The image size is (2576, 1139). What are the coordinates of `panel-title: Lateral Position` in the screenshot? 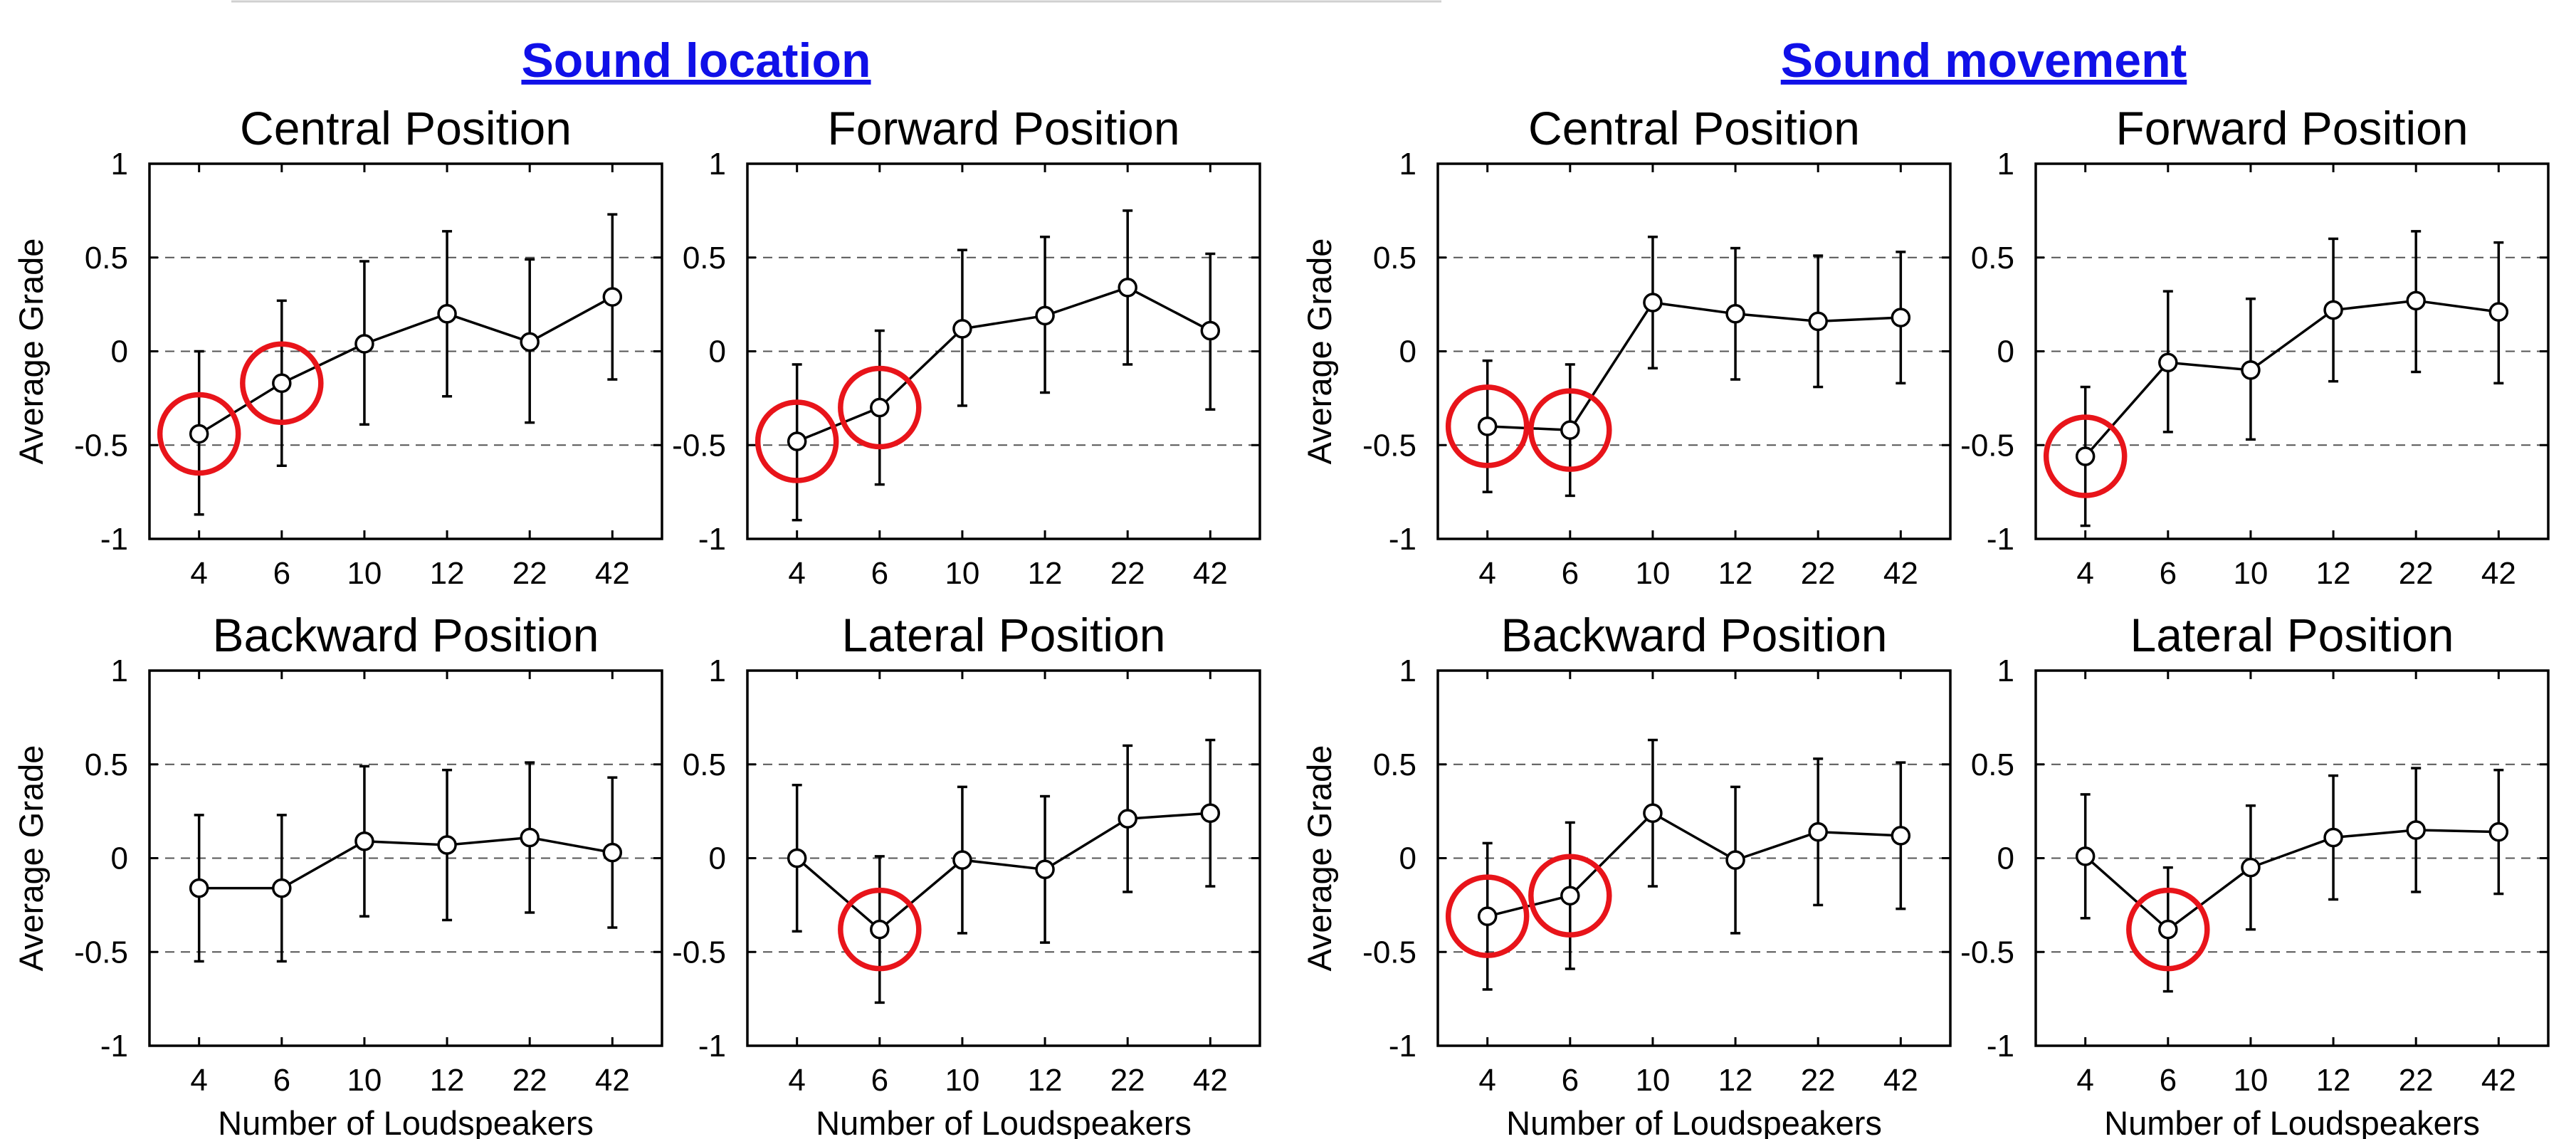 It's located at (2292, 635).